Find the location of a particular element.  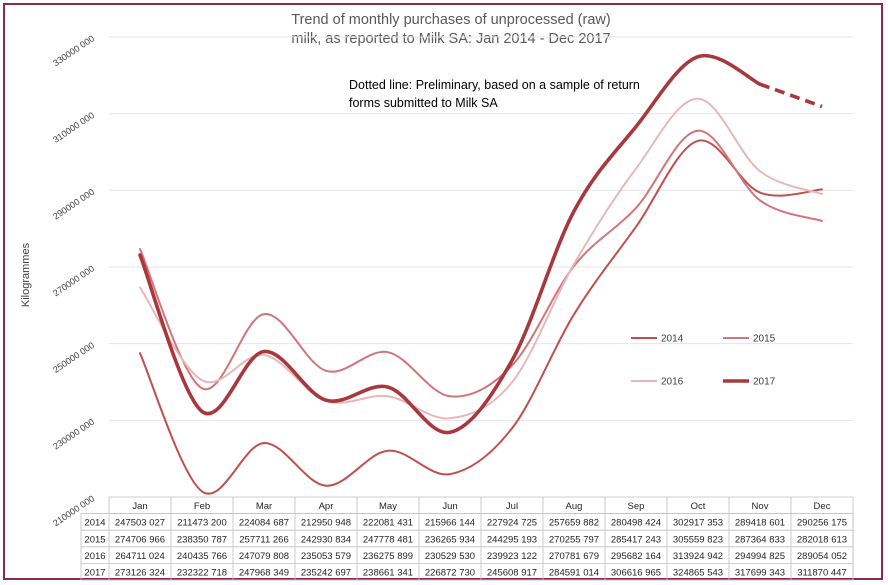

legend: 2014 2015 2016 2017 is located at coordinates (703, 361).